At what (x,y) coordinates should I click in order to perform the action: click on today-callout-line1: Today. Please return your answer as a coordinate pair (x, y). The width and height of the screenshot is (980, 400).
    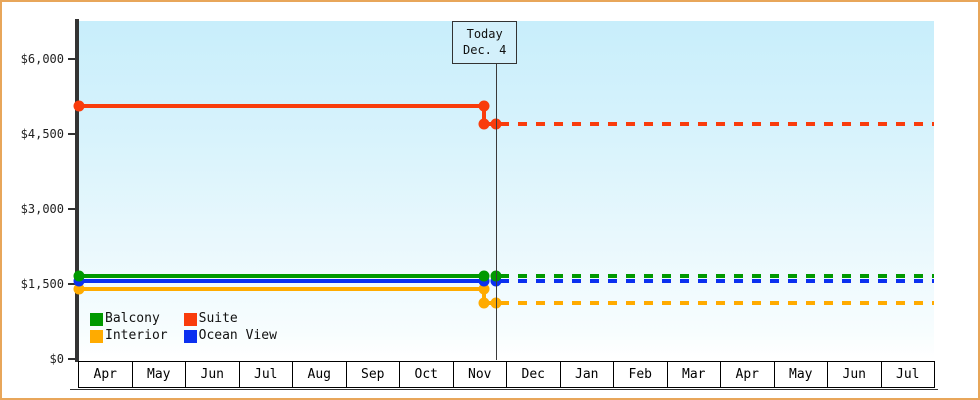
    Looking at the image, I should click on (484, 34).